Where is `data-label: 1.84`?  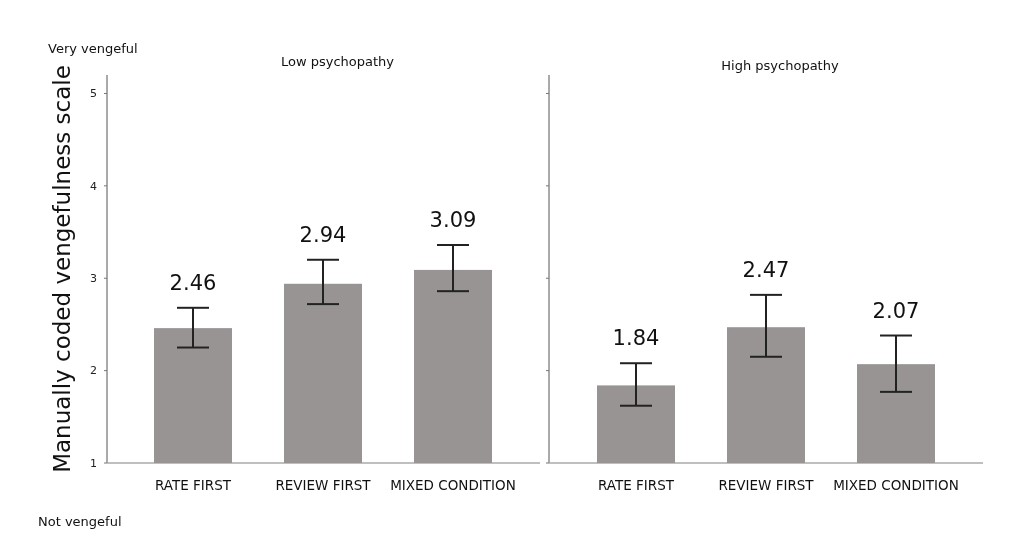 data-label: 1.84 is located at coordinates (636, 338).